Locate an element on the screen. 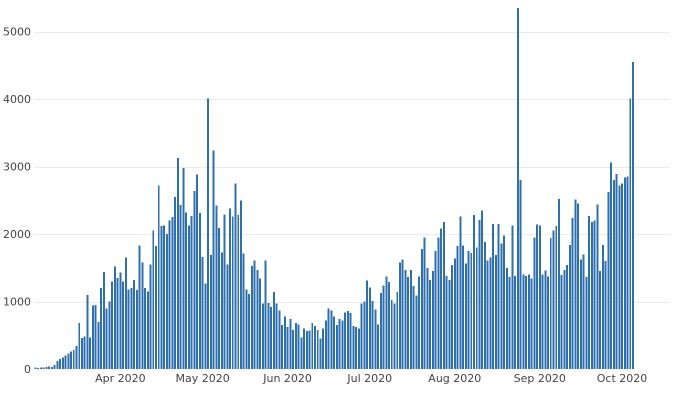 The image size is (680, 403). x-tick-label: Aug 2020 is located at coordinates (454, 378).